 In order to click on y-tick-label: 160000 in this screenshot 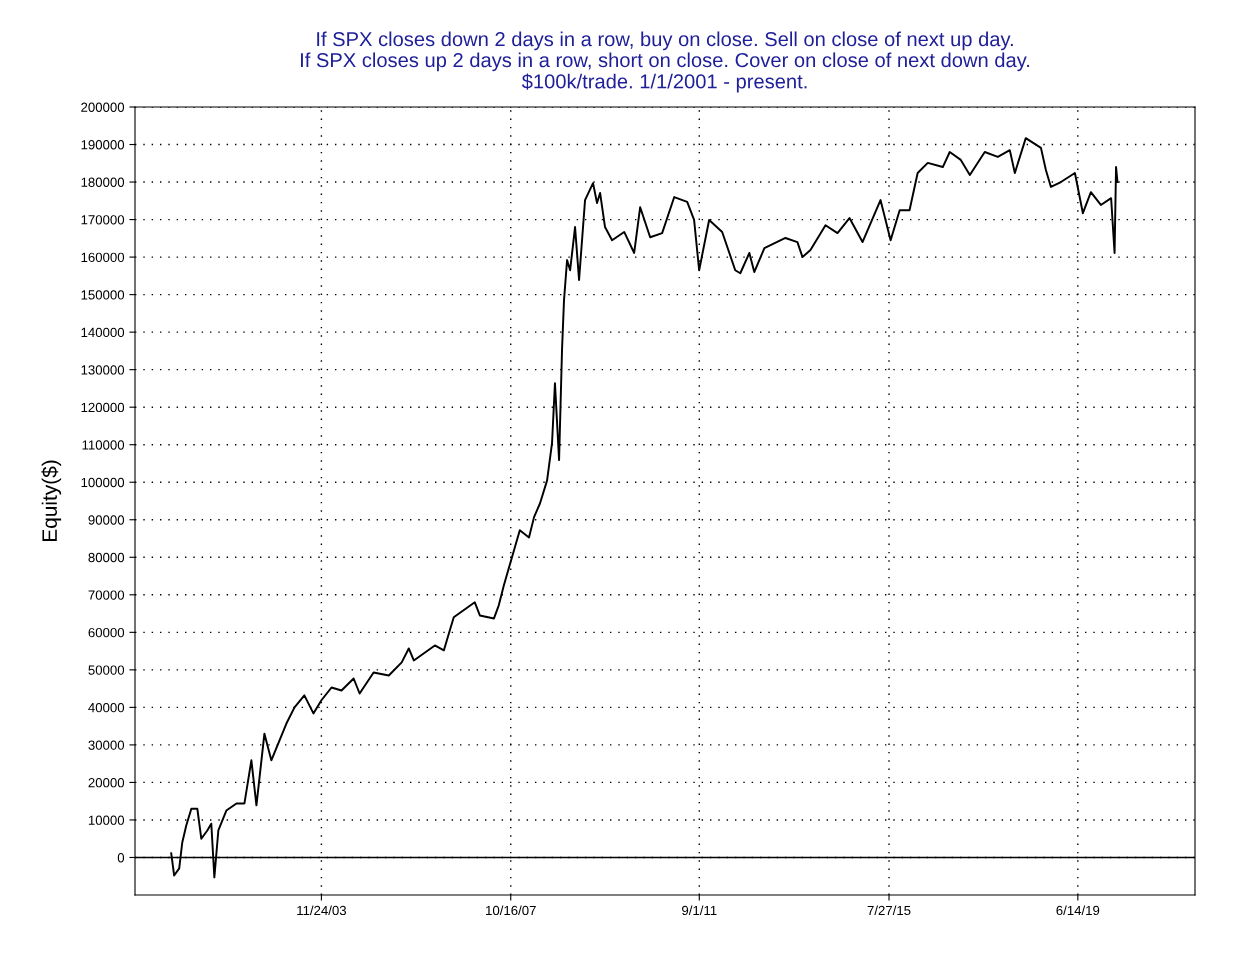, I will do `click(103, 257)`.